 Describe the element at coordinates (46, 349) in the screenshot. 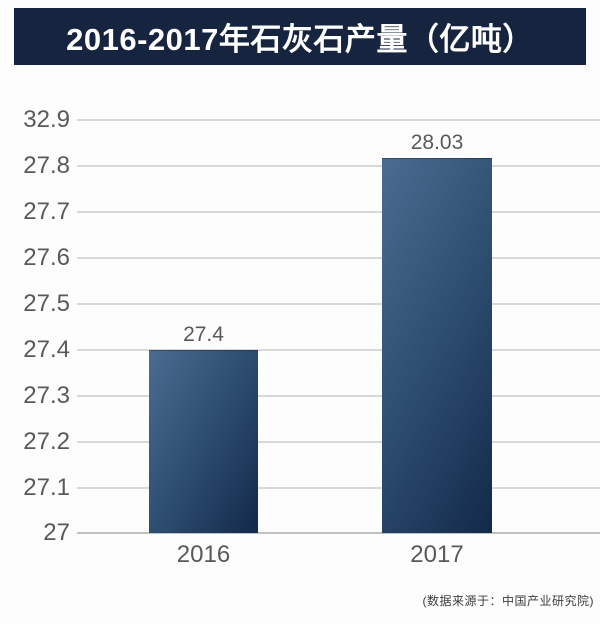

I see `y-axis-tick-label: 27.4` at that location.